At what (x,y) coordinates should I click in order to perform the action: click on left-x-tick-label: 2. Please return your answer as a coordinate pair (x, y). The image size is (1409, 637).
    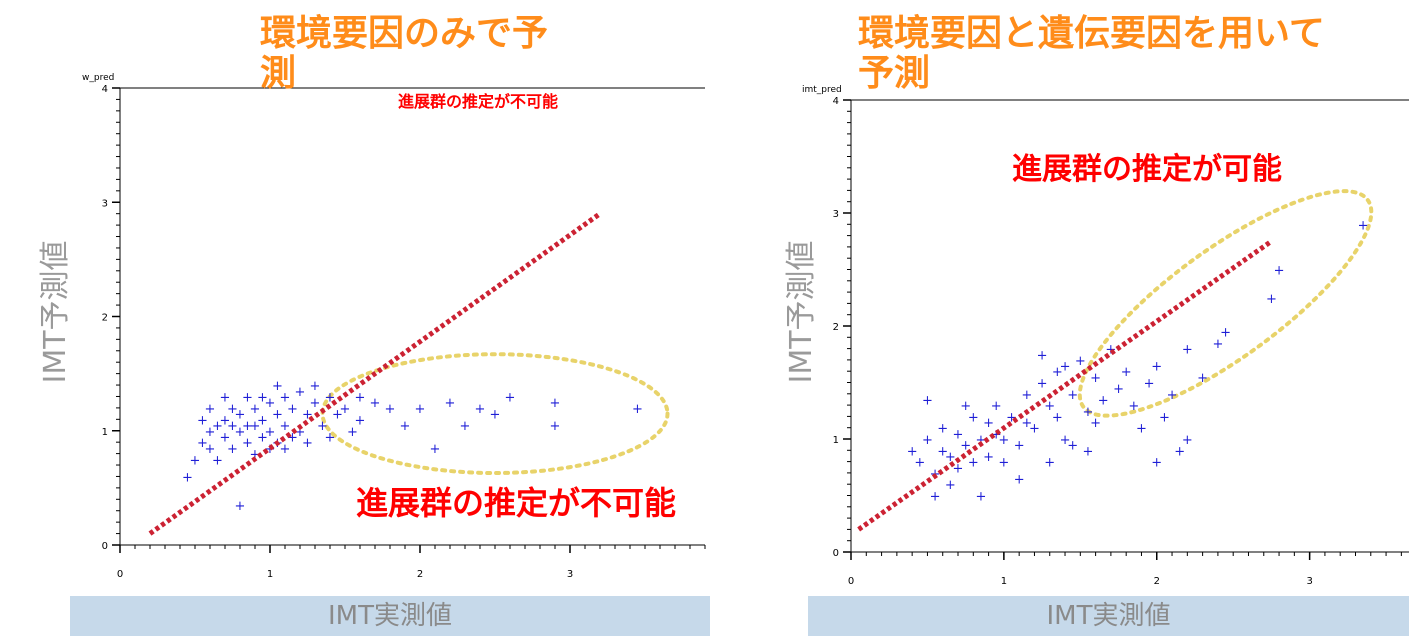
    Looking at the image, I should click on (420, 574).